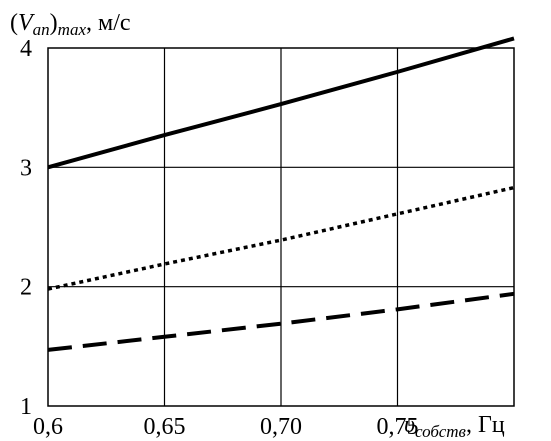 The height and width of the screenshot is (441, 551). Describe the element at coordinates (26, 407) in the screenshot. I see `y-tick-label: 1` at that location.